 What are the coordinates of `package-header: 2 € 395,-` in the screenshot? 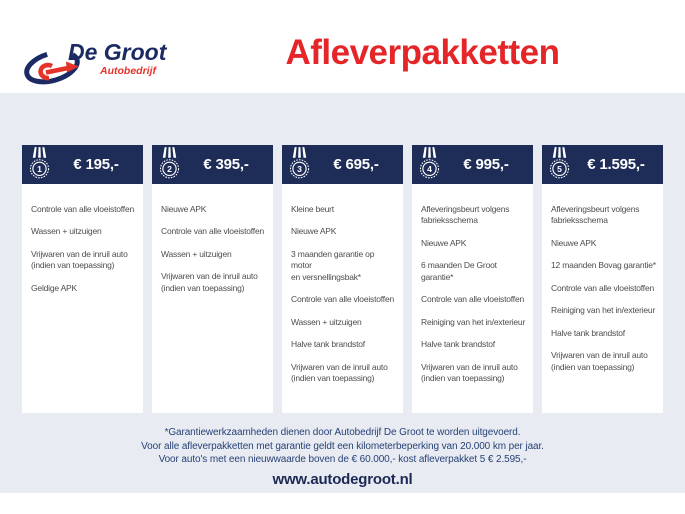 It's located at (212, 164).